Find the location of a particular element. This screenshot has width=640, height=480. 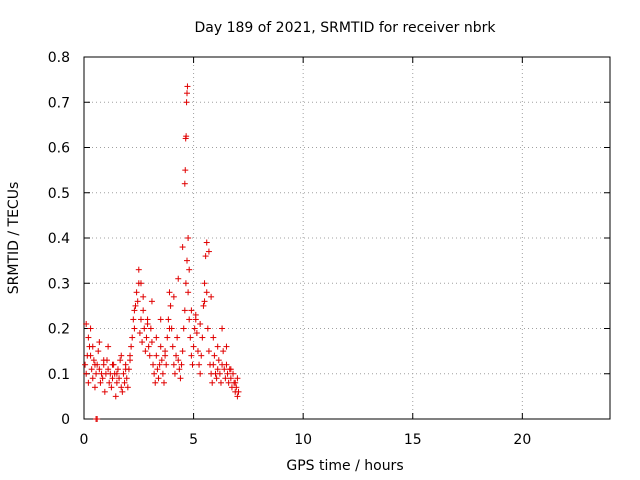

y-tick-label: 0 is located at coordinates (65, 420).